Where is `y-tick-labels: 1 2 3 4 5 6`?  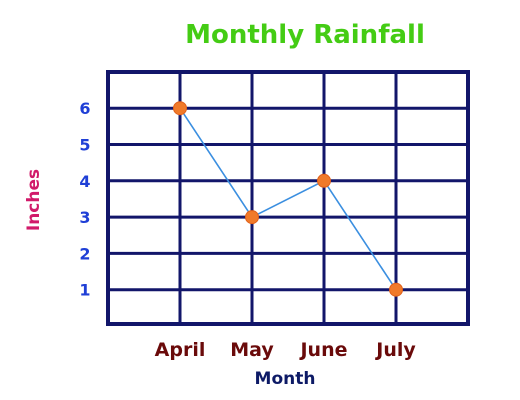
y-tick-labels: 1 2 3 4 5 6 is located at coordinates (84, 199).